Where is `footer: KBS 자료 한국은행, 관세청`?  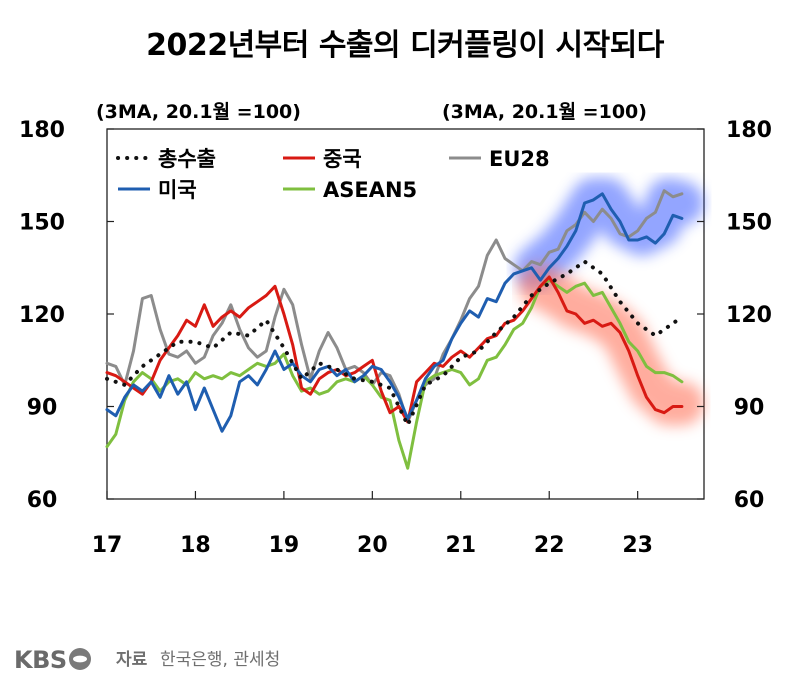 footer: KBS 자료 한국은행, 관세청 is located at coordinates (147, 660).